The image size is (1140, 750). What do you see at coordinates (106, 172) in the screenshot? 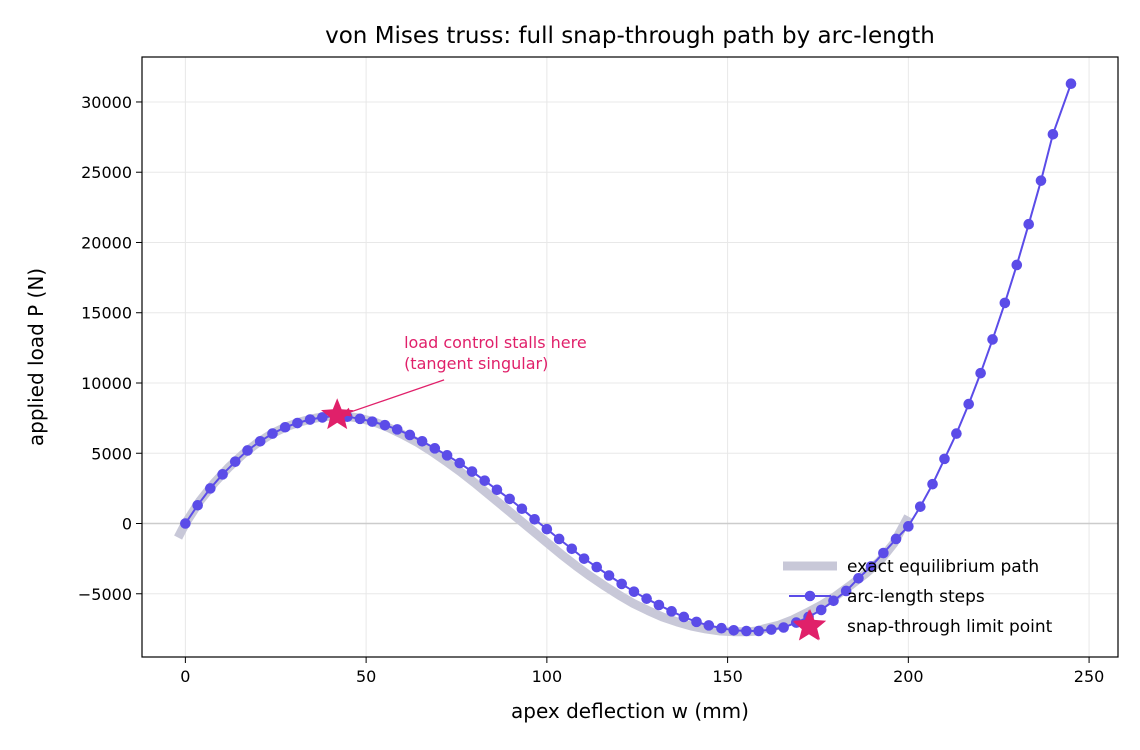
I see `y-tick-label: 25000` at bounding box center [106, 172].